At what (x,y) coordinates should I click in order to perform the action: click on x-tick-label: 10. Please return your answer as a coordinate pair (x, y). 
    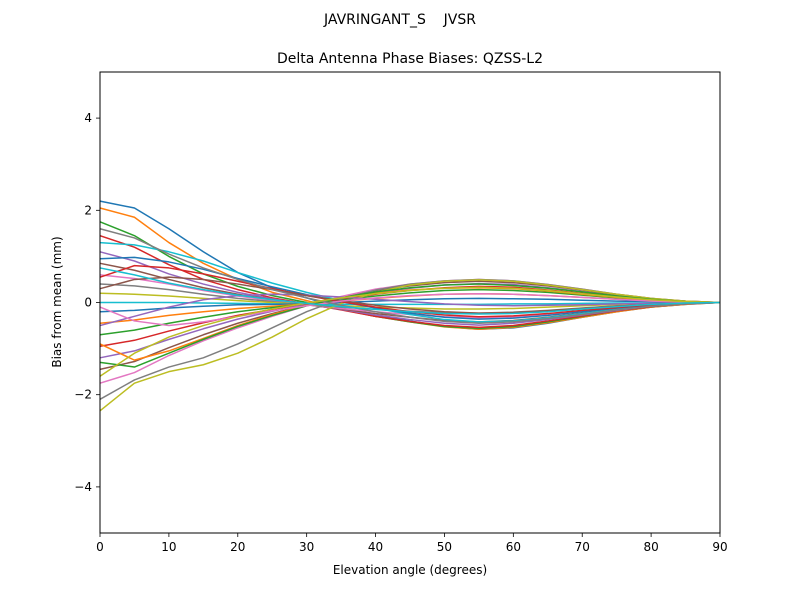
    Looking at the image, I should click on (168, 547).